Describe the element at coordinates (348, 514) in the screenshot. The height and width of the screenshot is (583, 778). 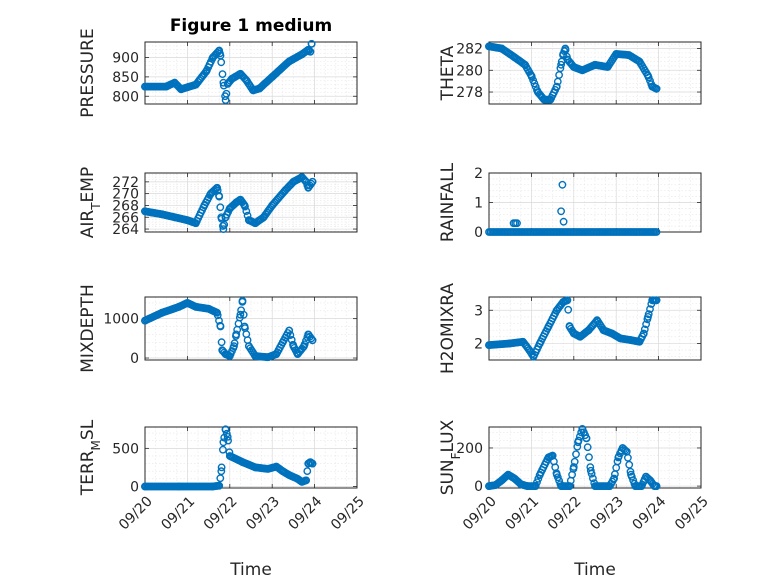
I see `x-tick-label: 09/25` at that location.